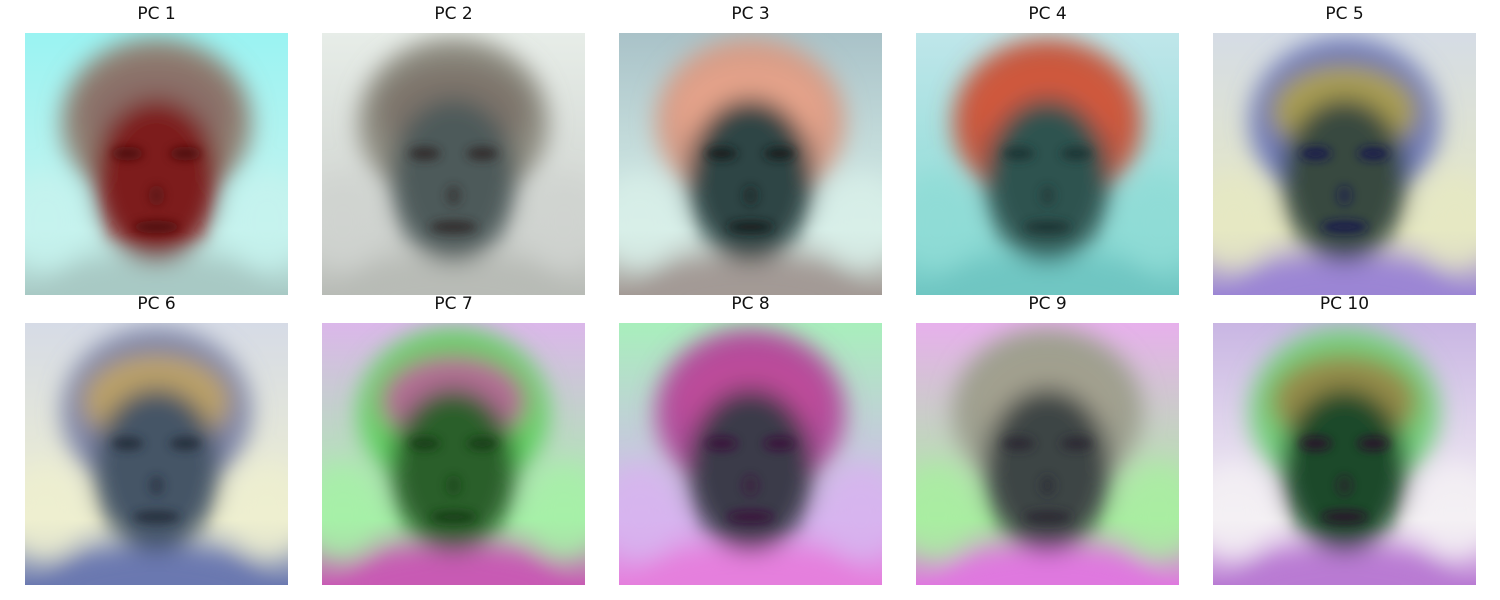 Image resolution: width=1500 pixels, height=600 pixels. I want to click on pc-panel-title: PC 9, so click(1047, 304).